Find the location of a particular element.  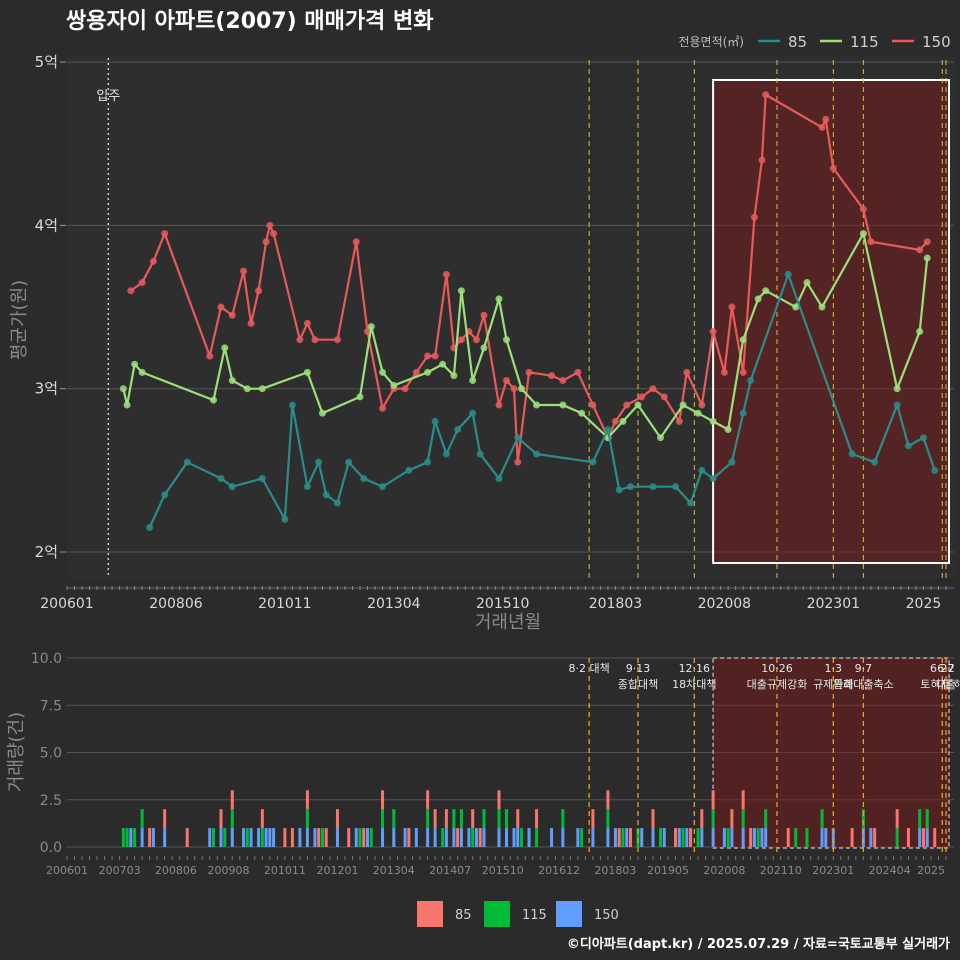

legend-bottom-label-85: 85 is located at coordinates (463, 915).